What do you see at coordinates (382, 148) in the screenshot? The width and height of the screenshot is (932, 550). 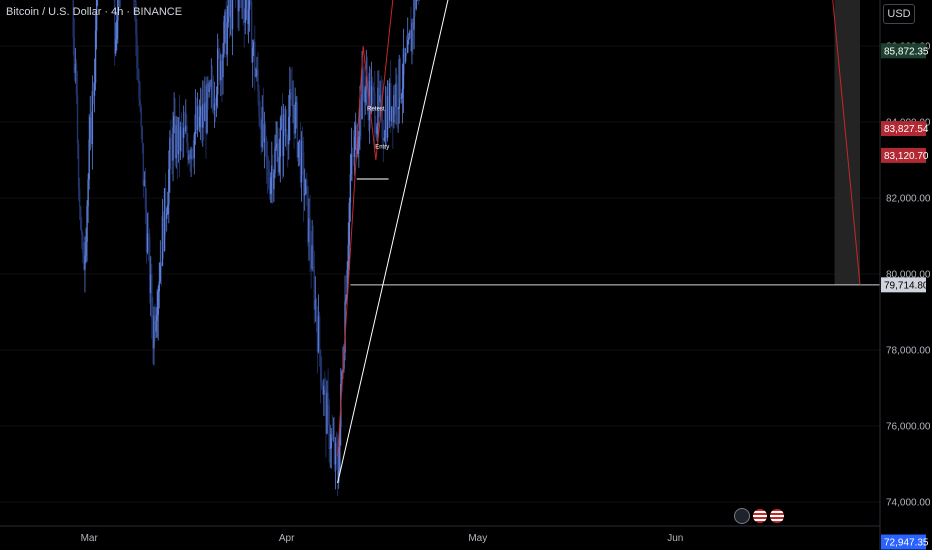 I see `annotation-label: Entry` at bounding box center [382, 148].